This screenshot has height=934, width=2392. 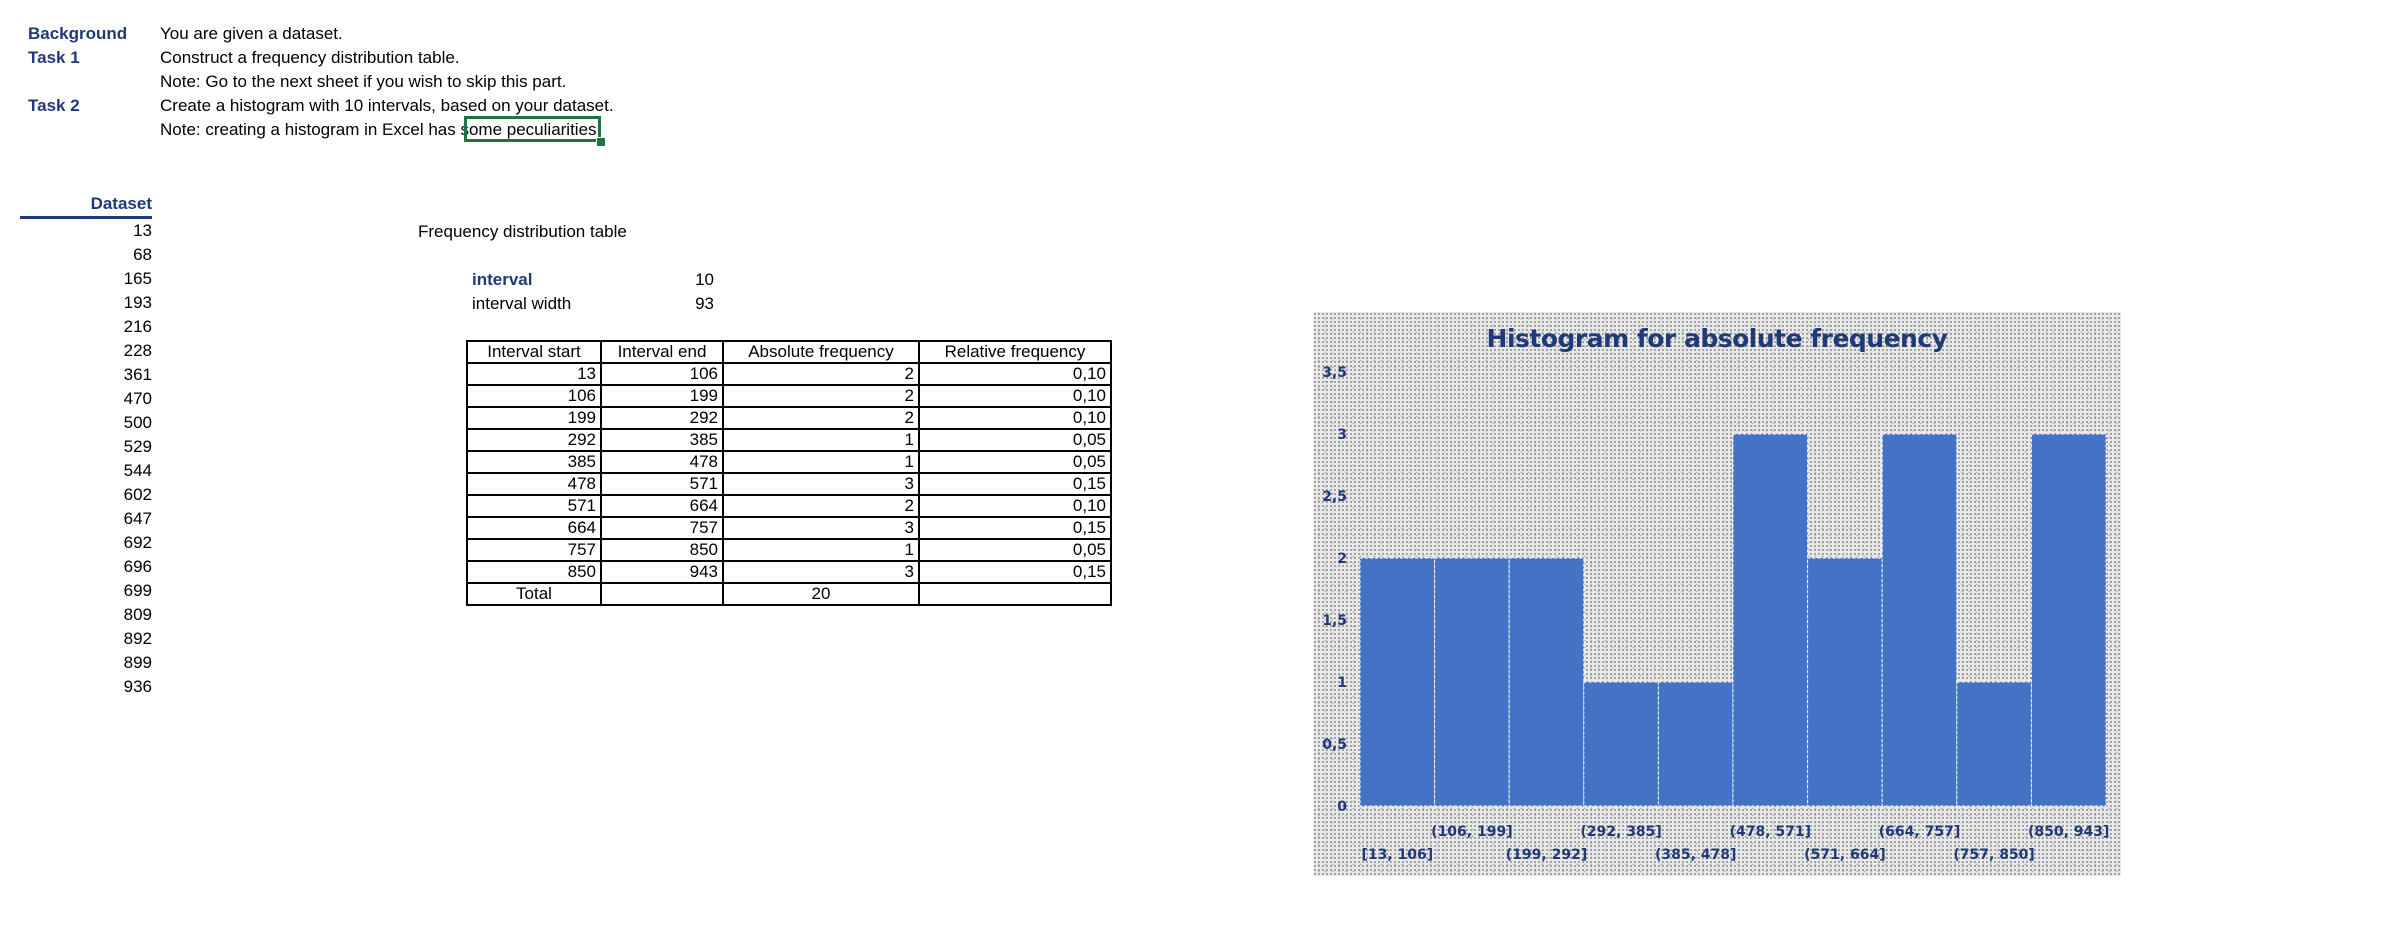 What do you see at coordinates (601, 142) in the screenshot?
I see `fill-handle` at bounding box center [601, 142].